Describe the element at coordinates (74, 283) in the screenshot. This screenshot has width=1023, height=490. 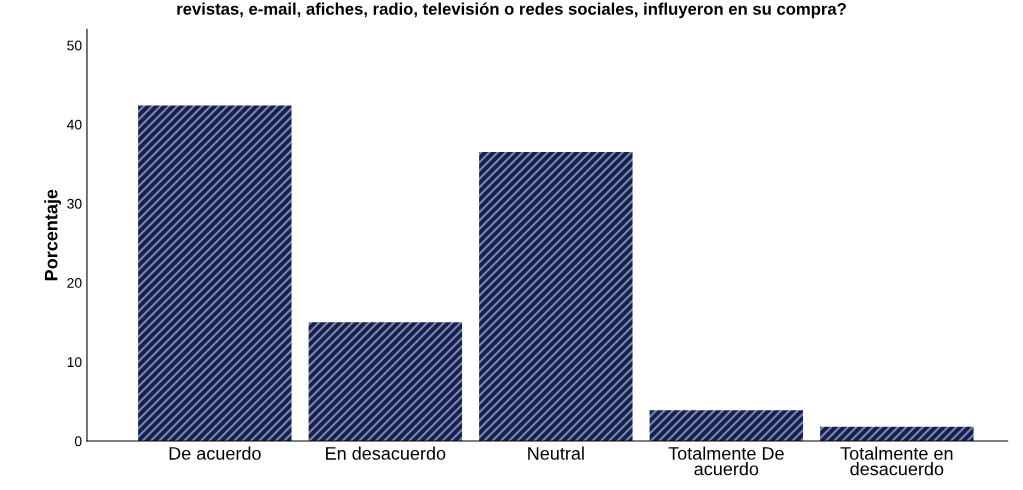
I see `y-tick-label: 20` at that location.